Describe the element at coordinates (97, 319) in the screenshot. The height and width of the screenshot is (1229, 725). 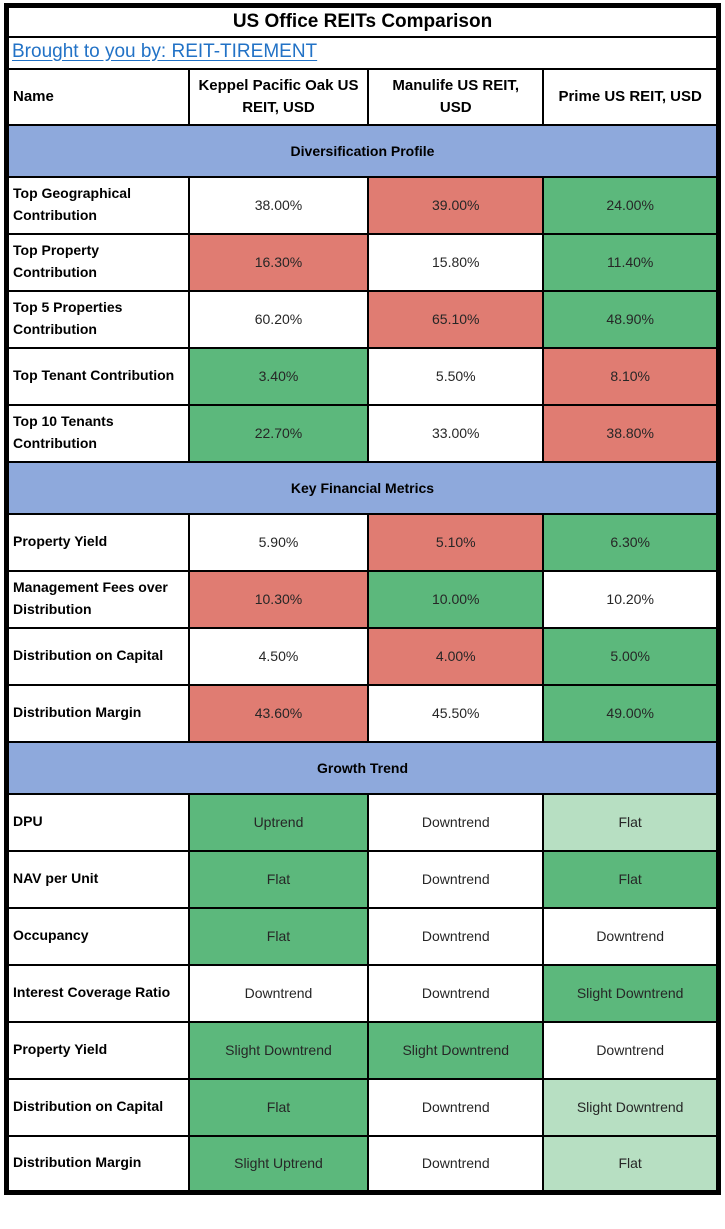
I see `metric-label: Top 5 Properties Contribution` at that location.